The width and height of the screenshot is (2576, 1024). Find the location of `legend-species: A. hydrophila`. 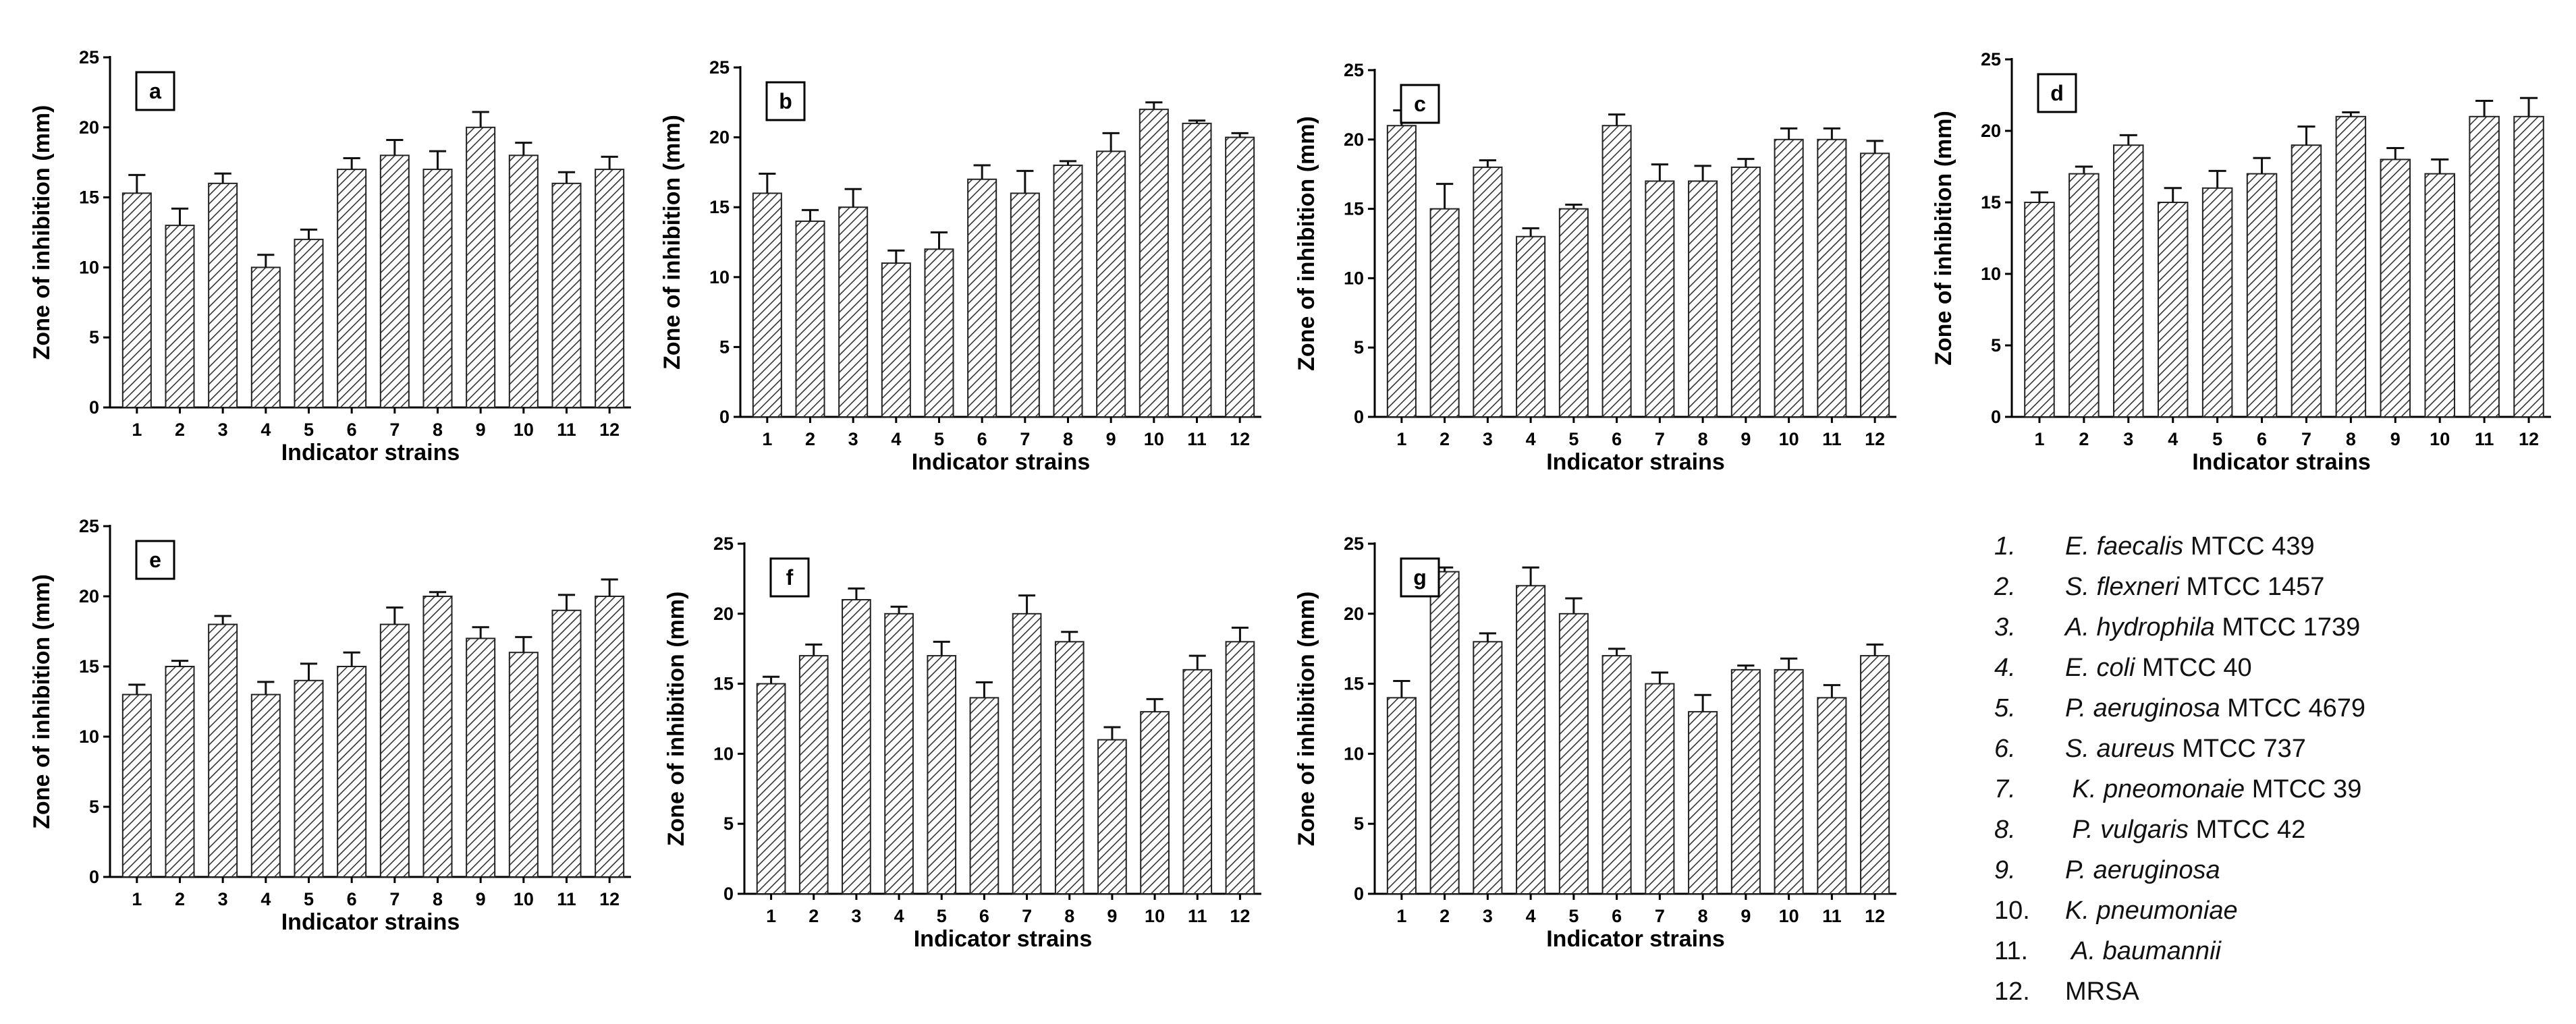

legend-species: A. hydrophila is located at coordinates (2140, 627).